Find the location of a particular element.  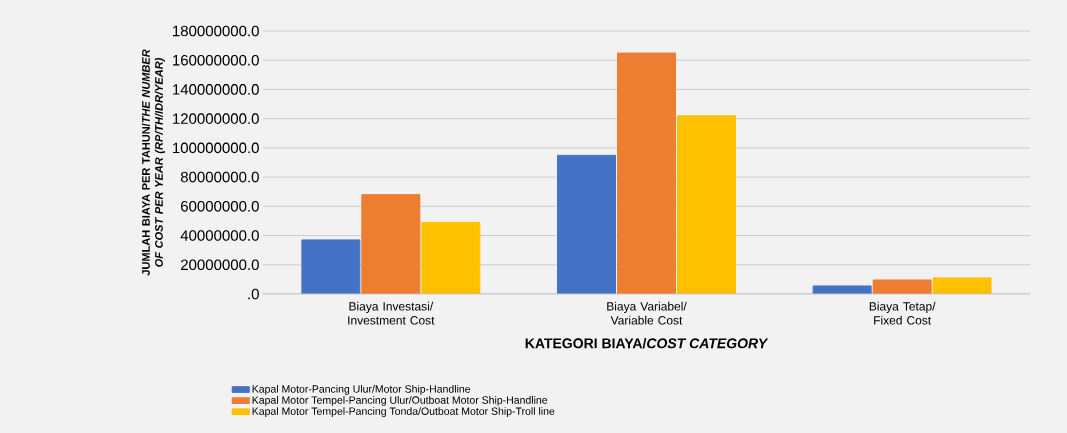

y-tick-label: 100000000.0 is located at coordinates (216, 148).